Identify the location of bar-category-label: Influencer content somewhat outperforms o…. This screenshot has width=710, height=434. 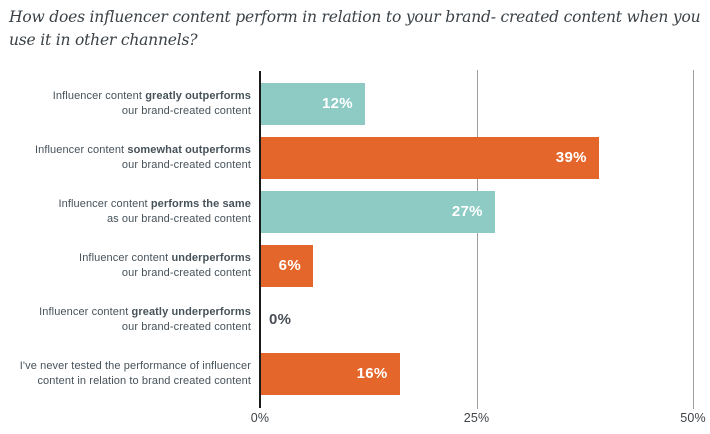
(128, 158).